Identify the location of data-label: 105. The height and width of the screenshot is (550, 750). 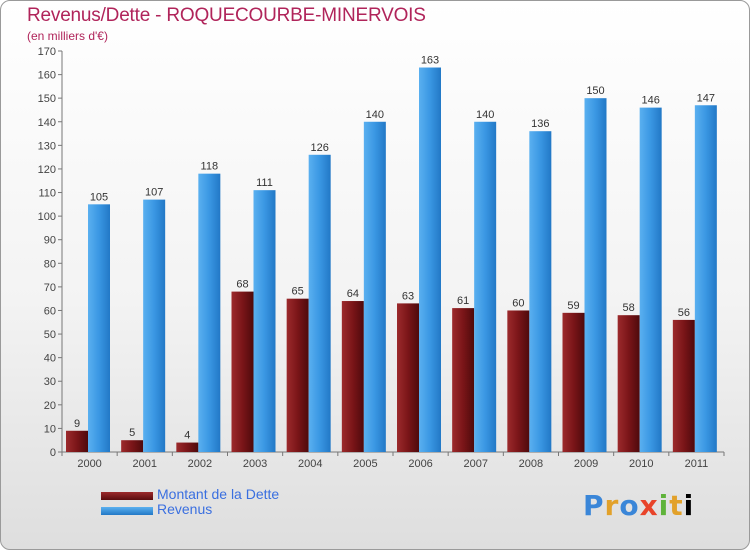
(99, 197).